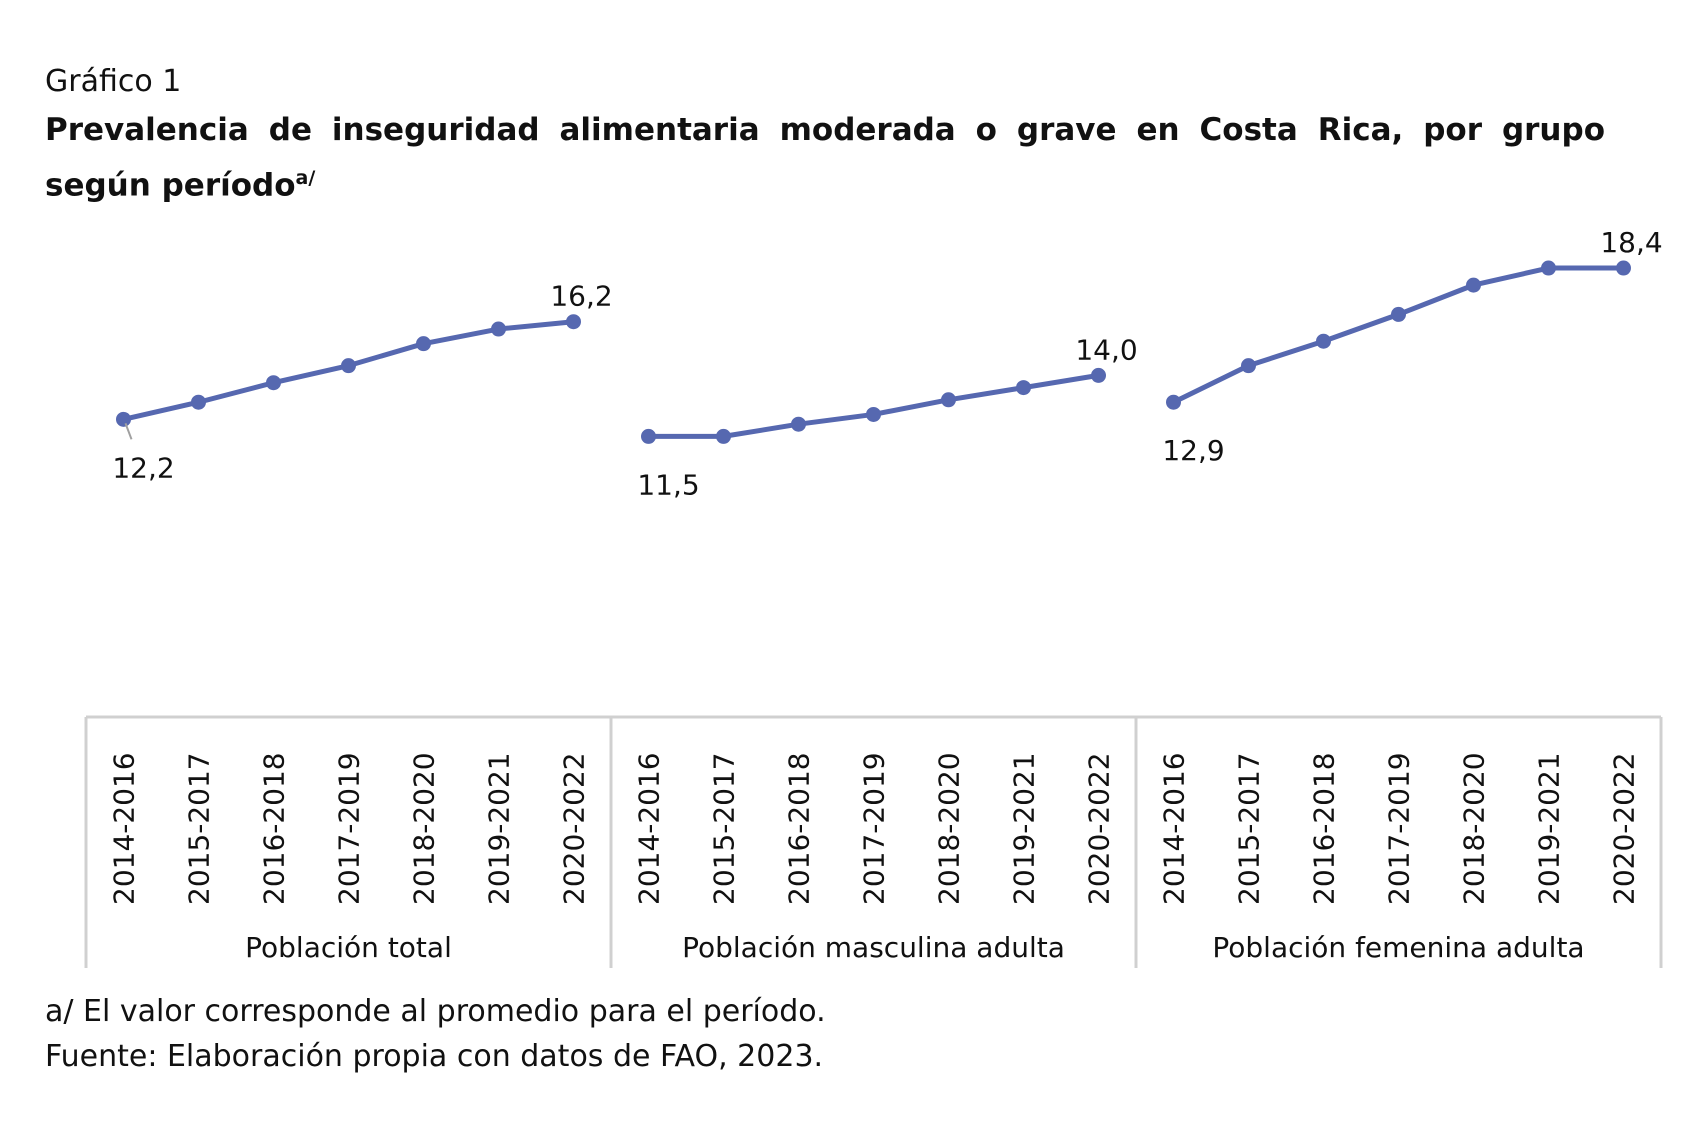 This screenshot has height=1138, width=1700. I want to click on data-label: 18,4, so click(1631, 242).